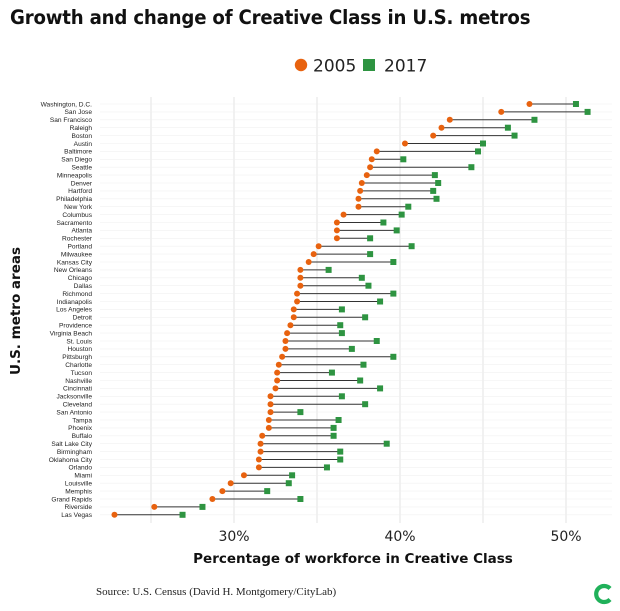 This screenshot has width=620, height=611. What do you see at coordinates (67, 104) in the screenshot?
I see `metro-label: Washington, D.C.` at bounding box center [67, 104].